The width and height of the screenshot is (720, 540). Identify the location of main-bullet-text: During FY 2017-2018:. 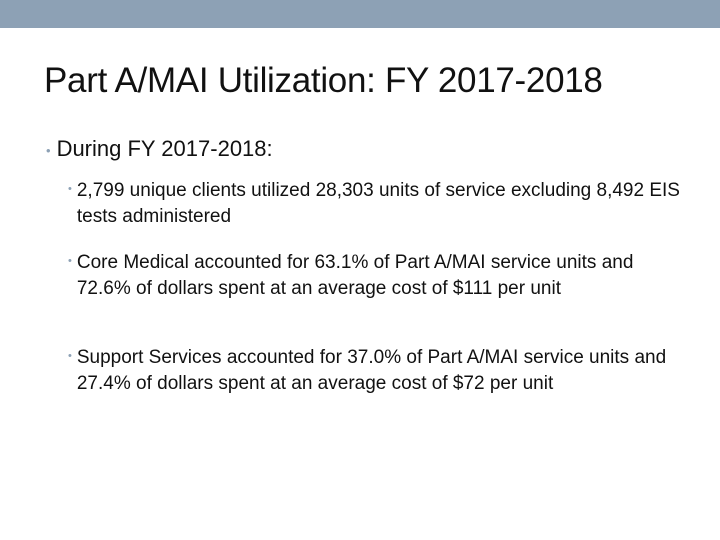
(164, 148).